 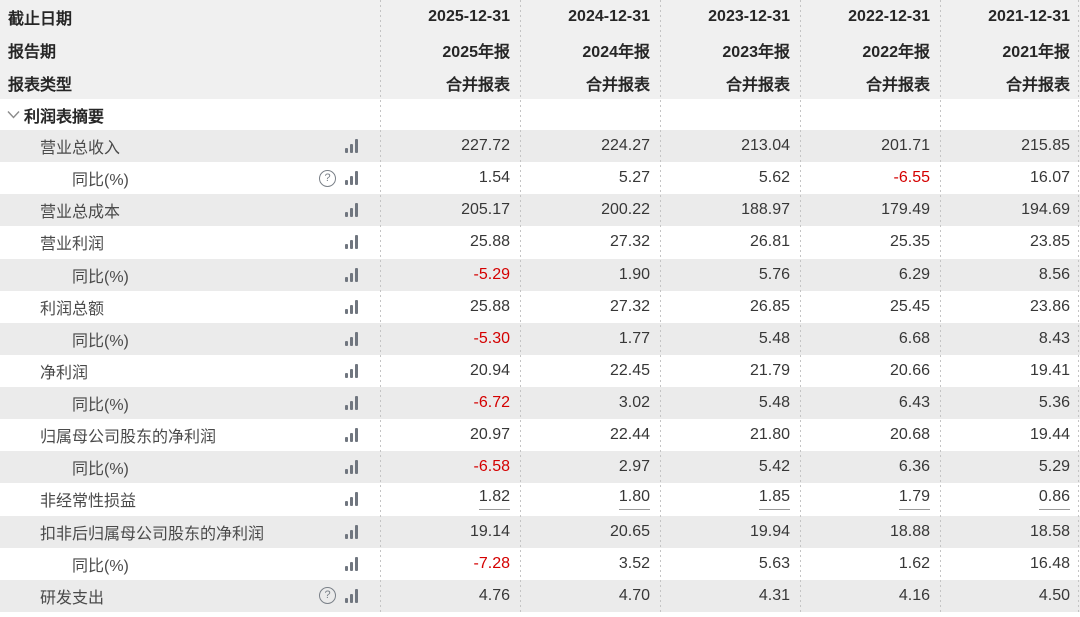 I want to click on value-cell: 194.69, so click(x=1045, y=210).